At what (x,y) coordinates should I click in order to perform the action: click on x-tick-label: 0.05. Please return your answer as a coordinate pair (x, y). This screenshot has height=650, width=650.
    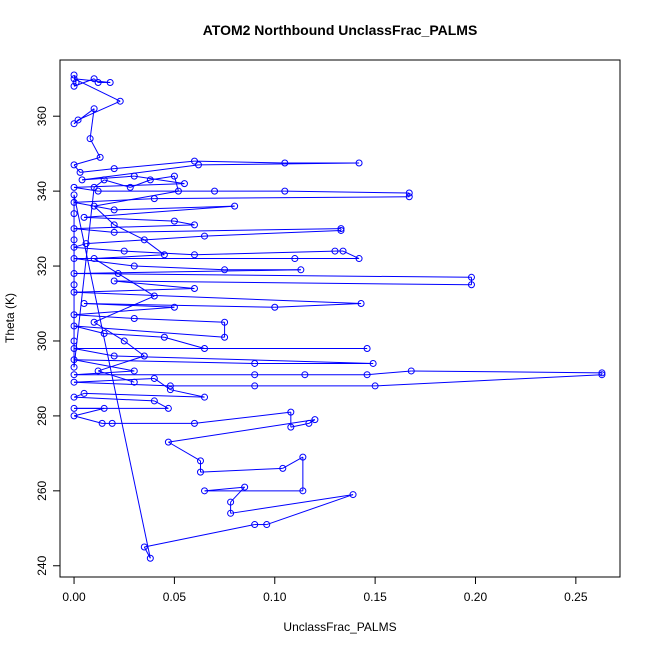
    Looking at the image, I should click on (175, 597).